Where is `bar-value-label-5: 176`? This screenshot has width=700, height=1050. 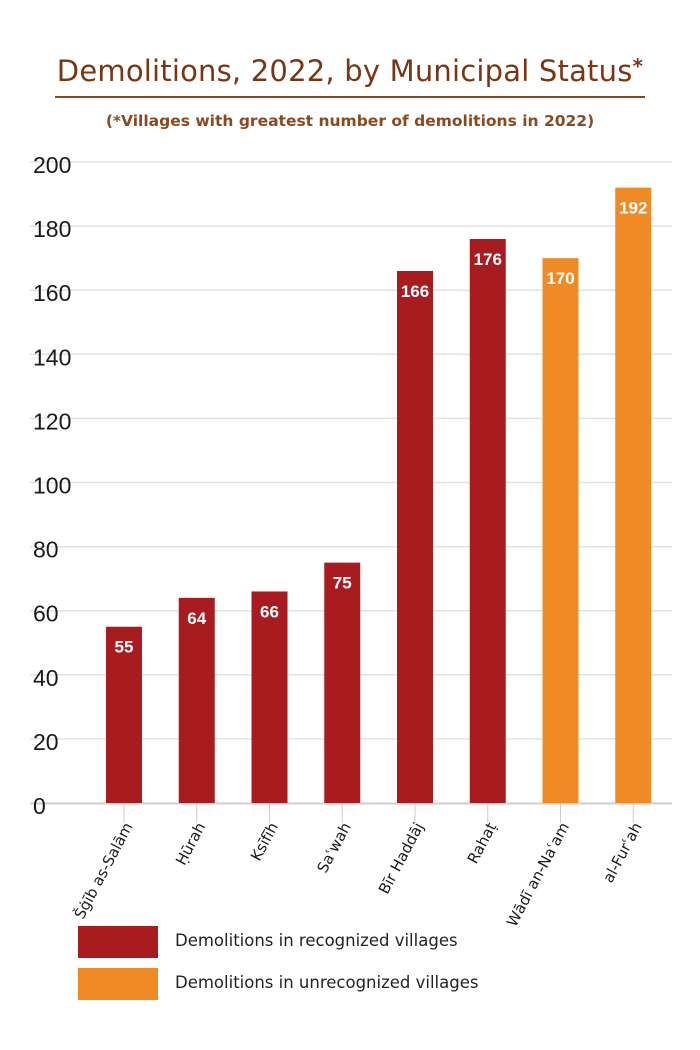 bar-value-label-5: 176 is located at coordinates (488, 259).